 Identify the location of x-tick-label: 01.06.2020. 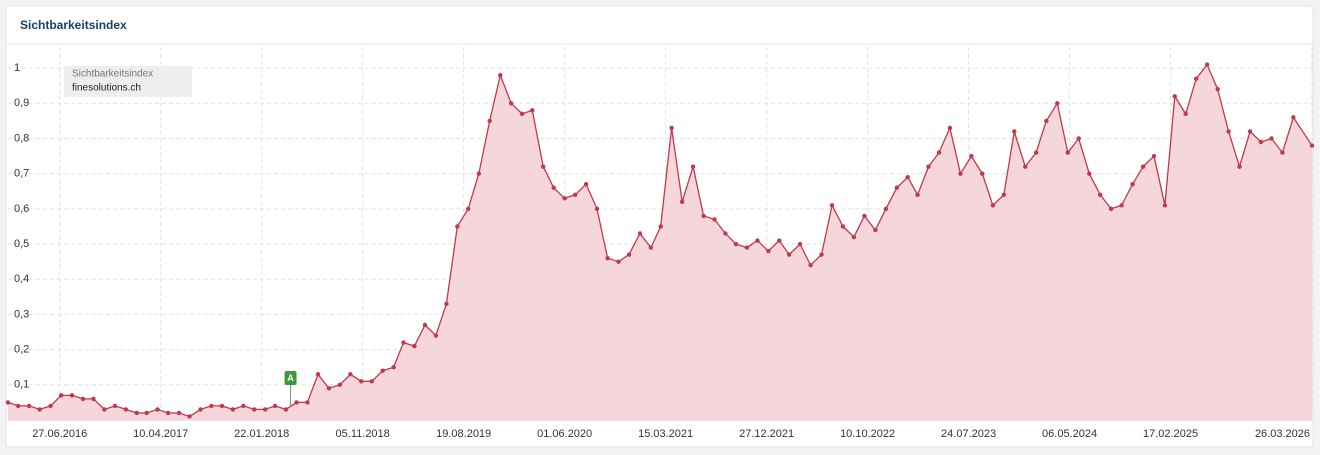
(564, 434).